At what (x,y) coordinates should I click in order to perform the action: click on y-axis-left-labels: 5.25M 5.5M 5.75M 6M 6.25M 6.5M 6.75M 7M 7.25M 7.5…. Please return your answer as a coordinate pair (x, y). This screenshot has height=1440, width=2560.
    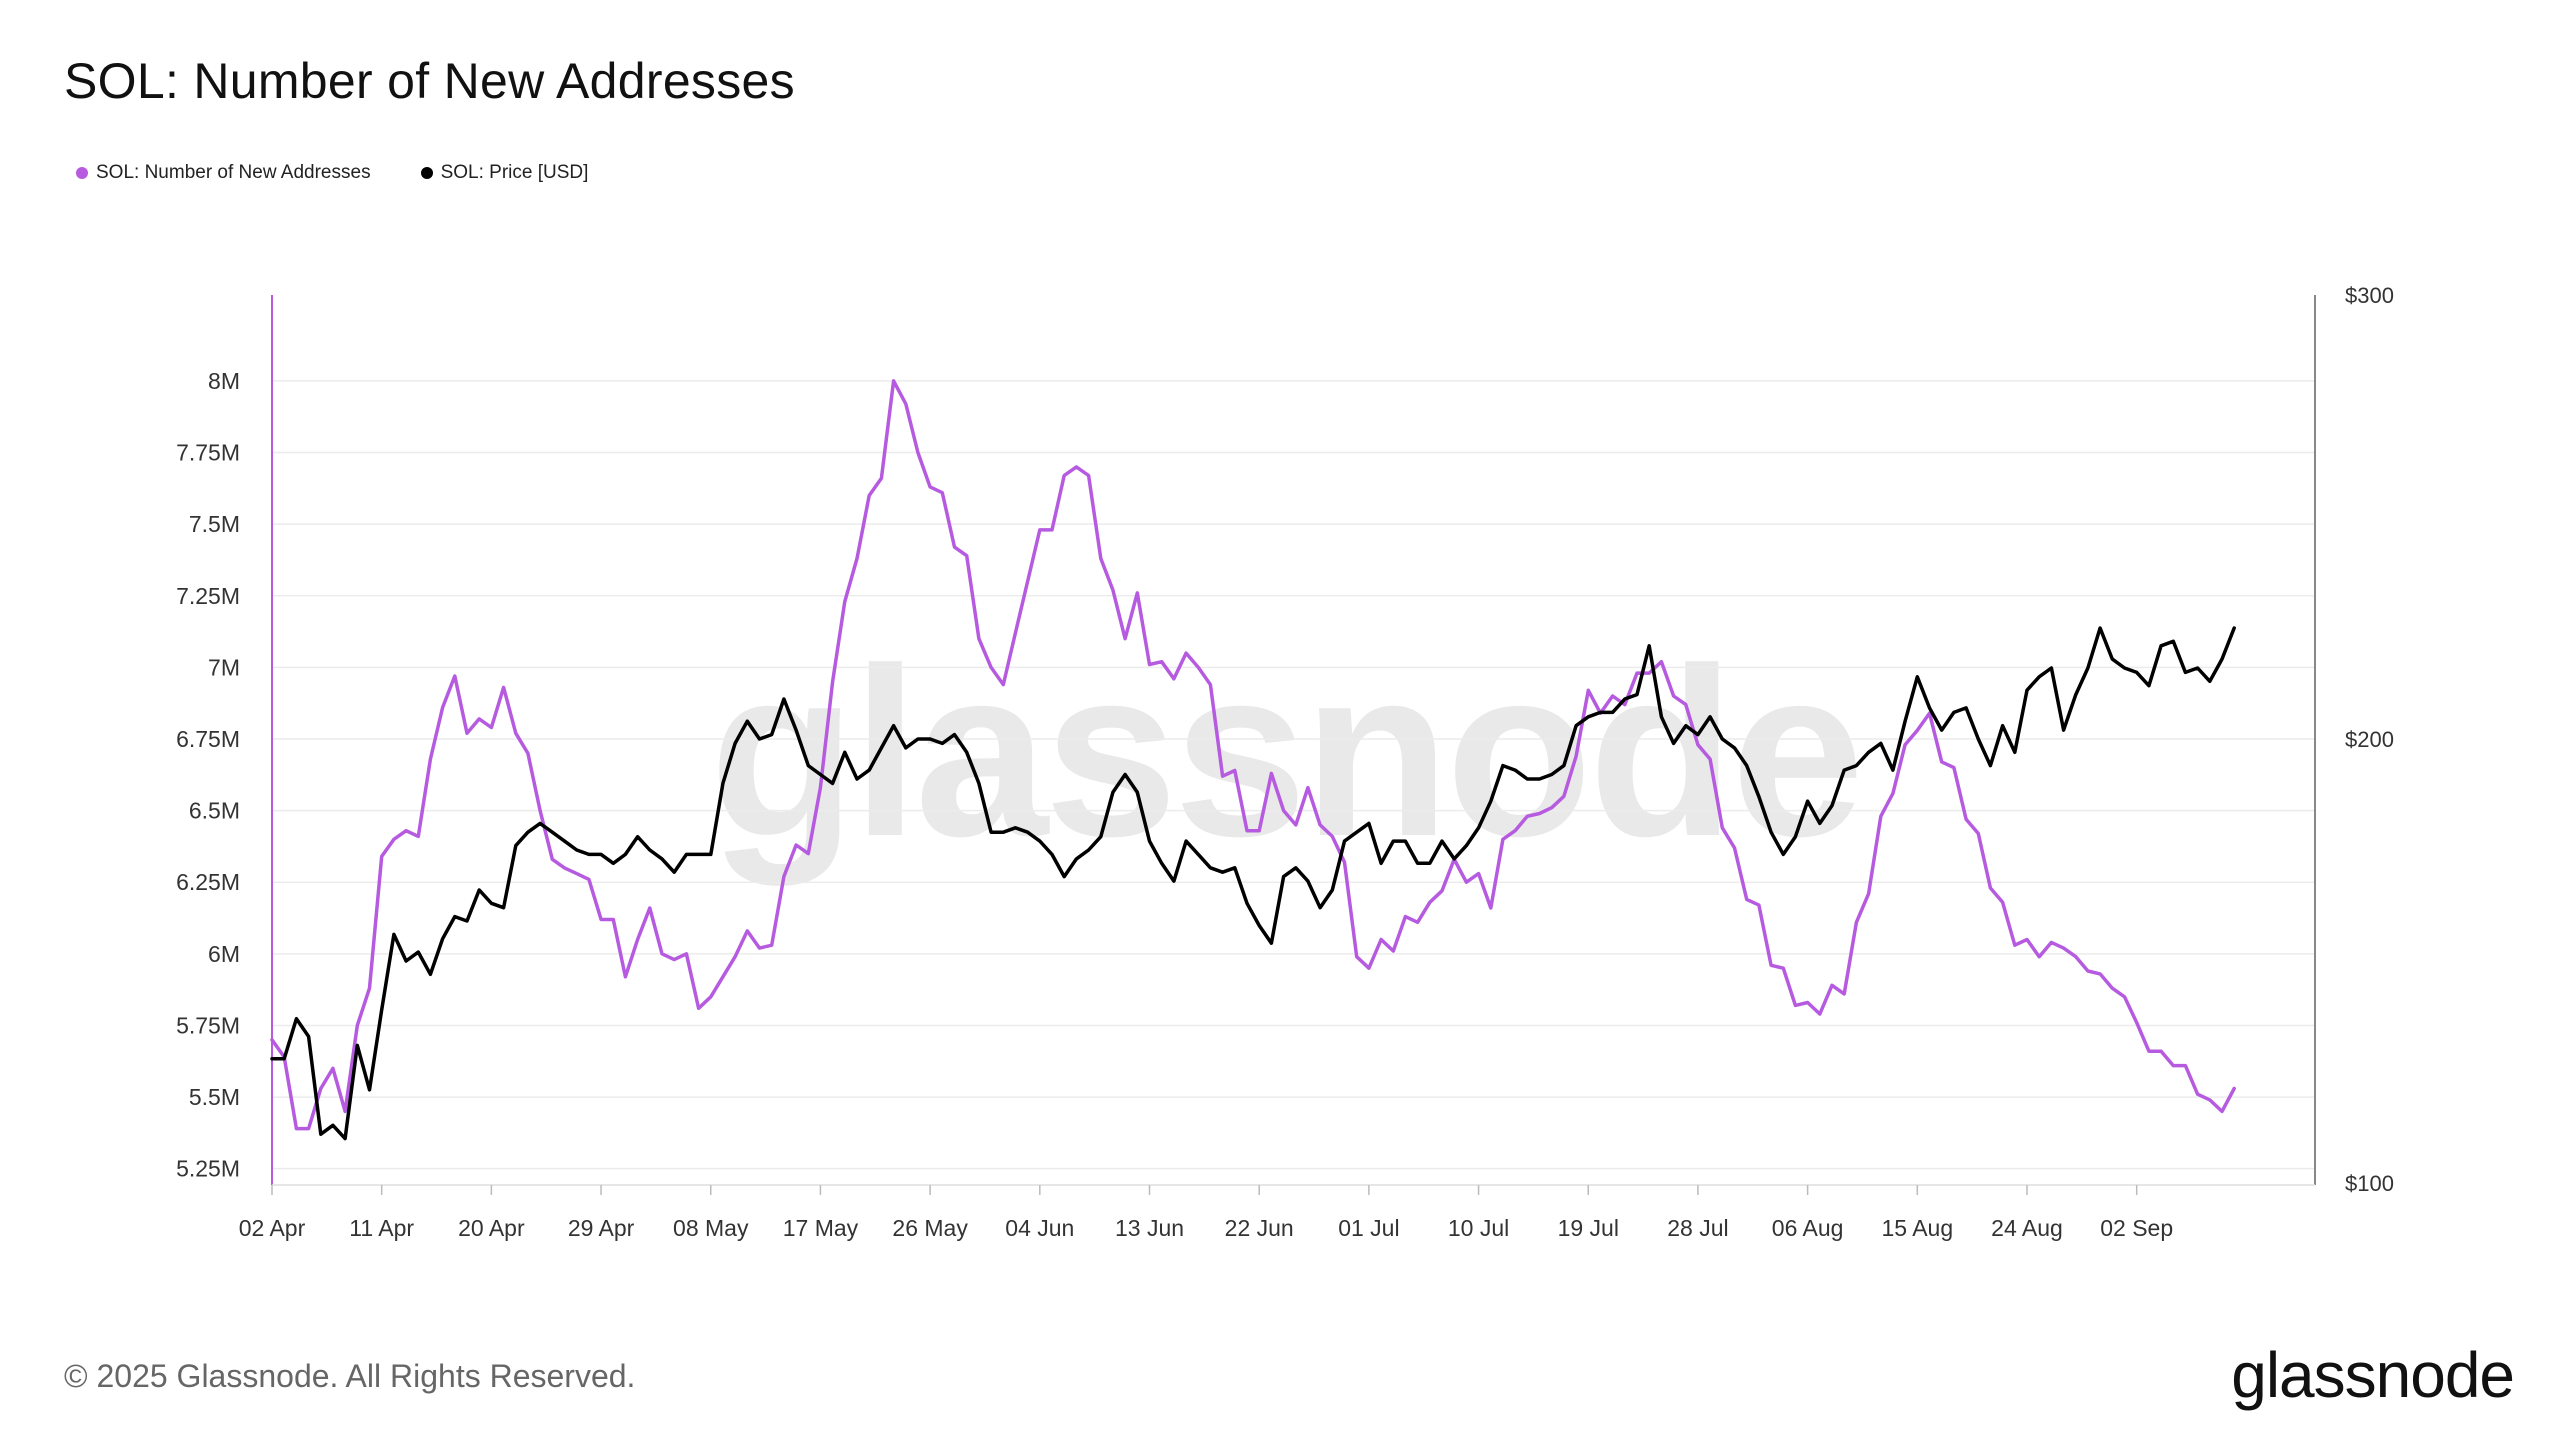
    Looking at the image, I should click on (208, 775).